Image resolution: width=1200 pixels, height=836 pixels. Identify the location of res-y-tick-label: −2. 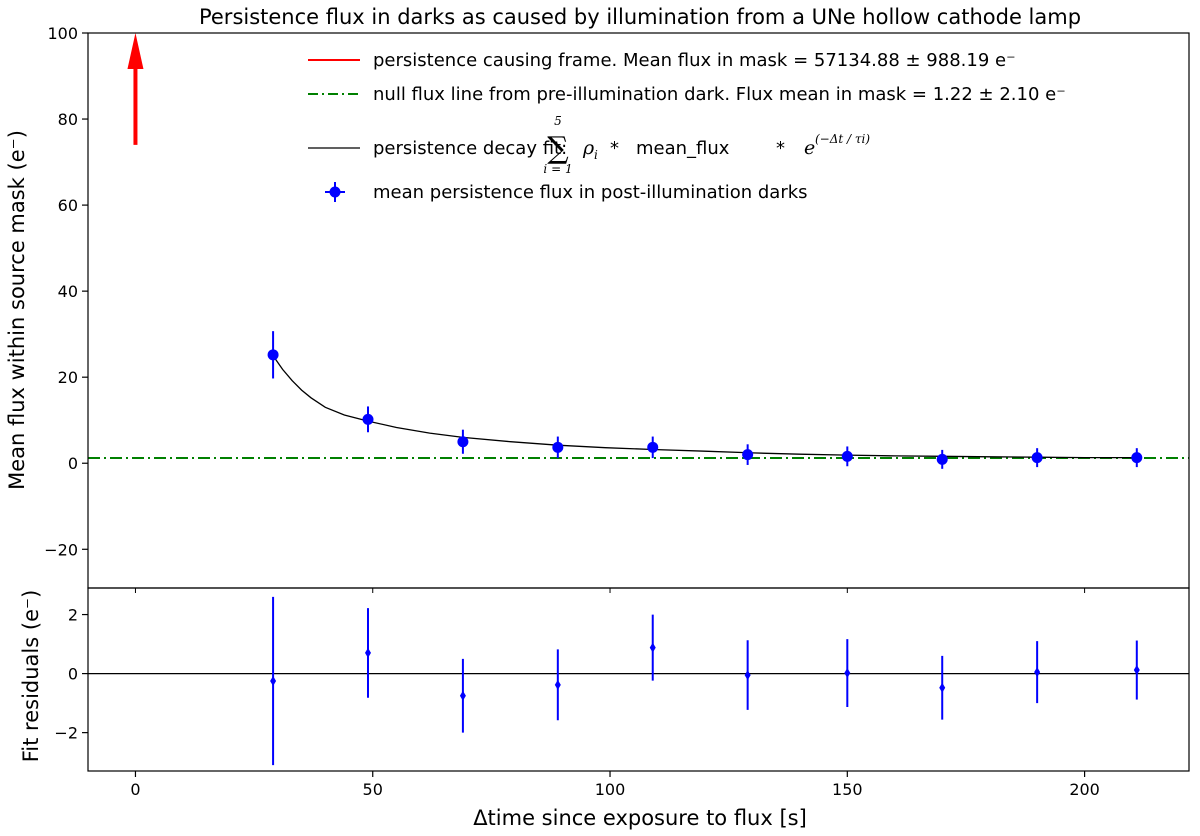
(66, 733).